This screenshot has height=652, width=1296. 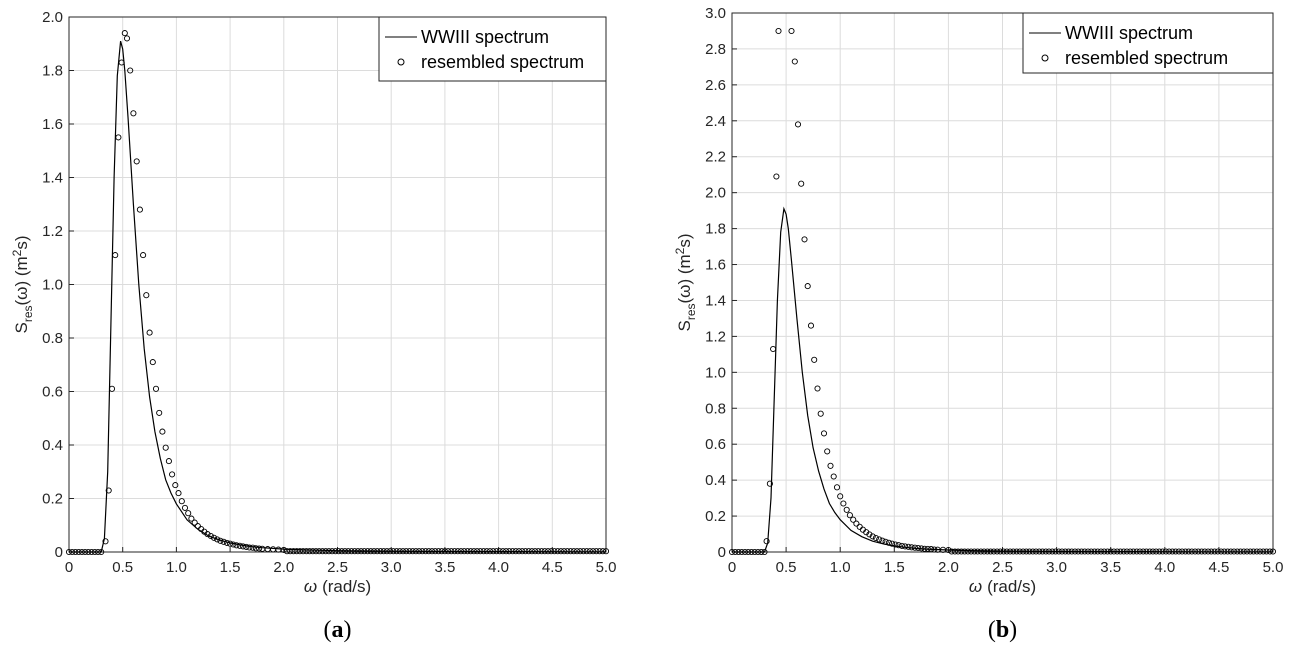 What do you see at coordinates (1273, 567) in the screenshot?
I see `x-tick-label: 5.0` at bounding box center [1273, 567].